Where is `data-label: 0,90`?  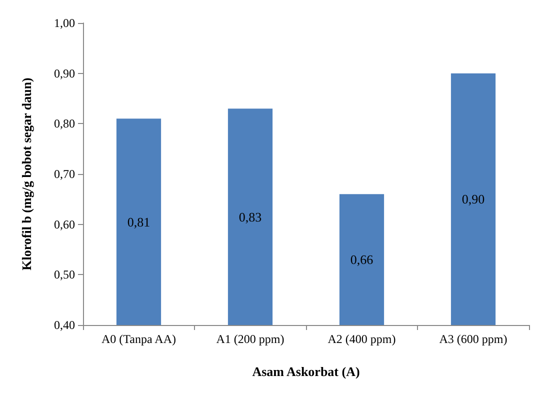
data-label: 0,90 is located at coordinates (473, 199).